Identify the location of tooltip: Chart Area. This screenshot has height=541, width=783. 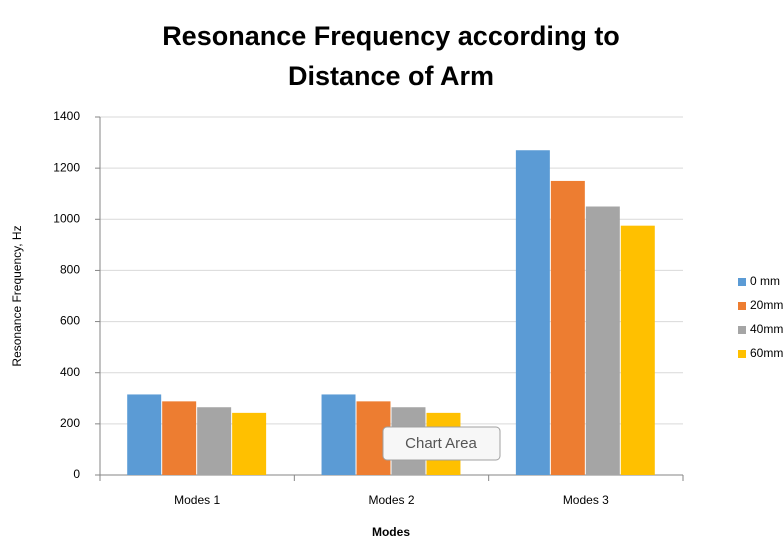
(441, 443).